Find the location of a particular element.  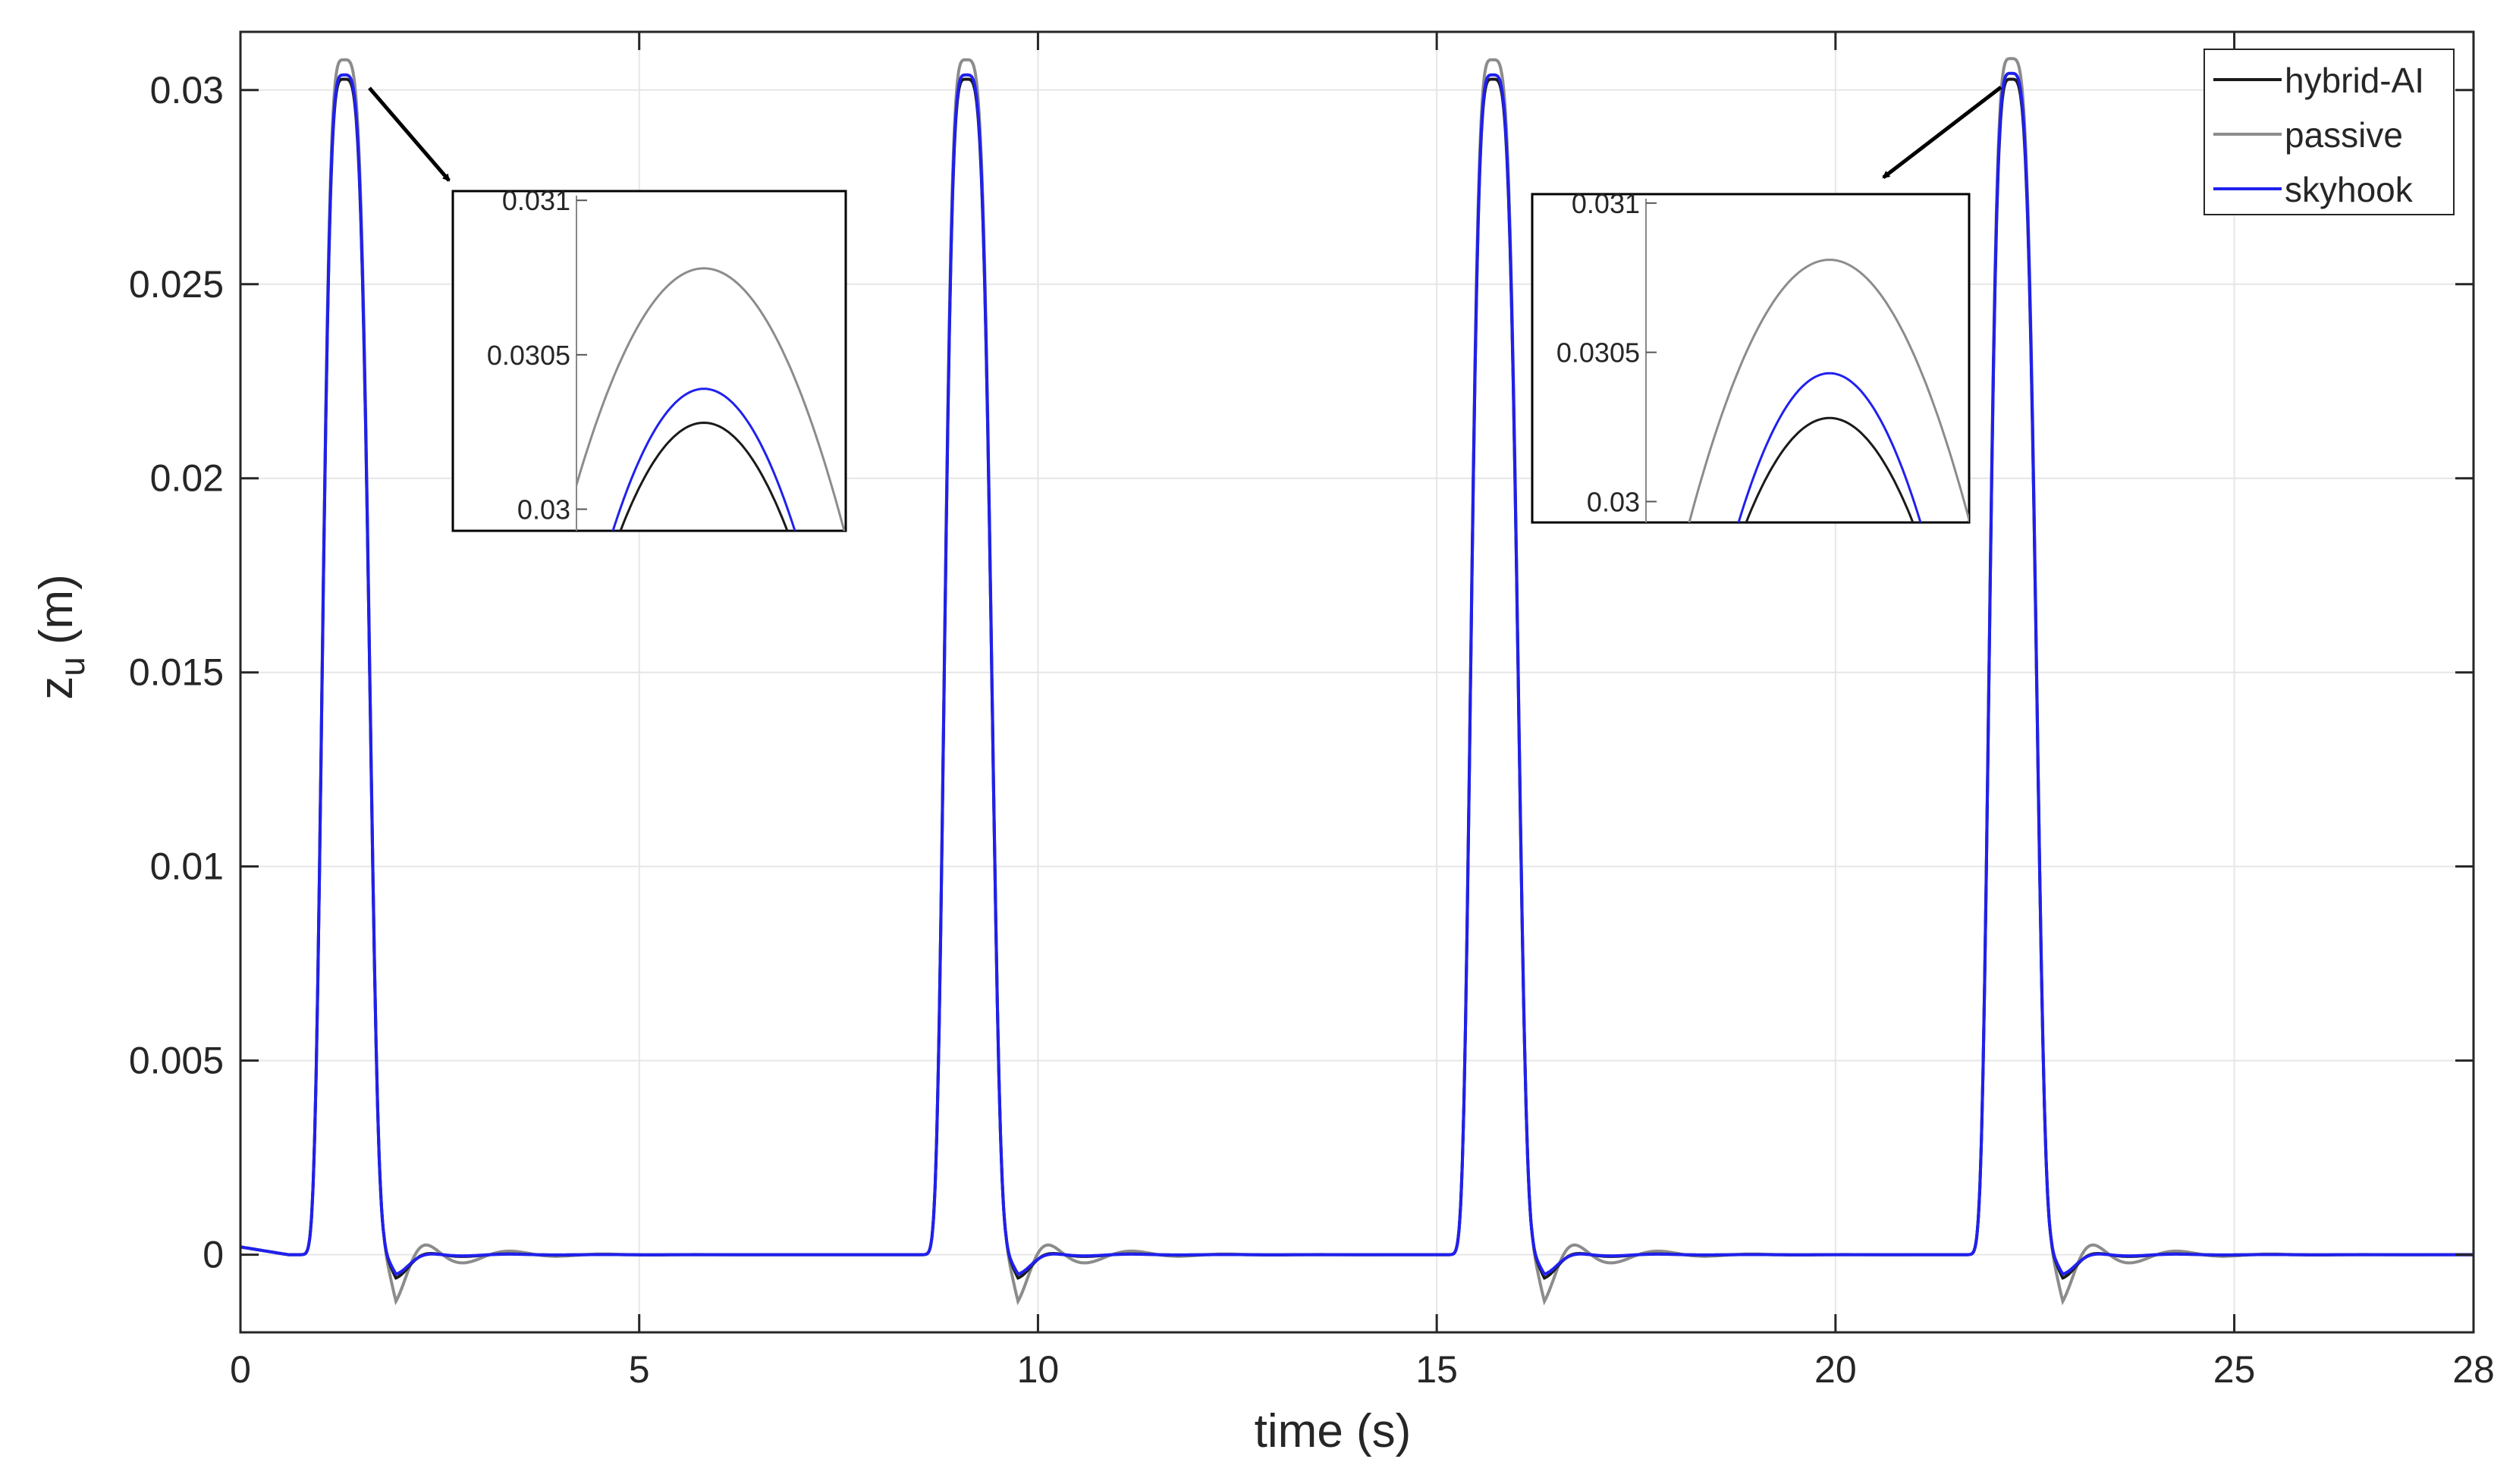

x-tick-label: 0 is located at coordinates (240, 1370).